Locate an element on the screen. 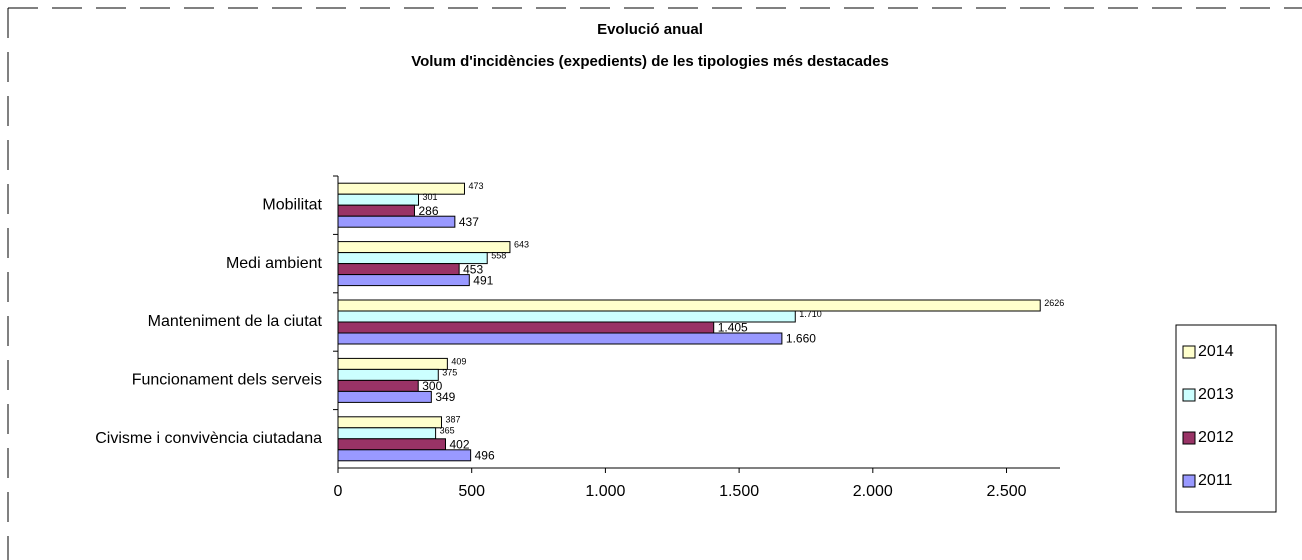 The height and width of the screenshot is (560, 1302). x-tick-label: 500 is located at coordinates (471, 491).